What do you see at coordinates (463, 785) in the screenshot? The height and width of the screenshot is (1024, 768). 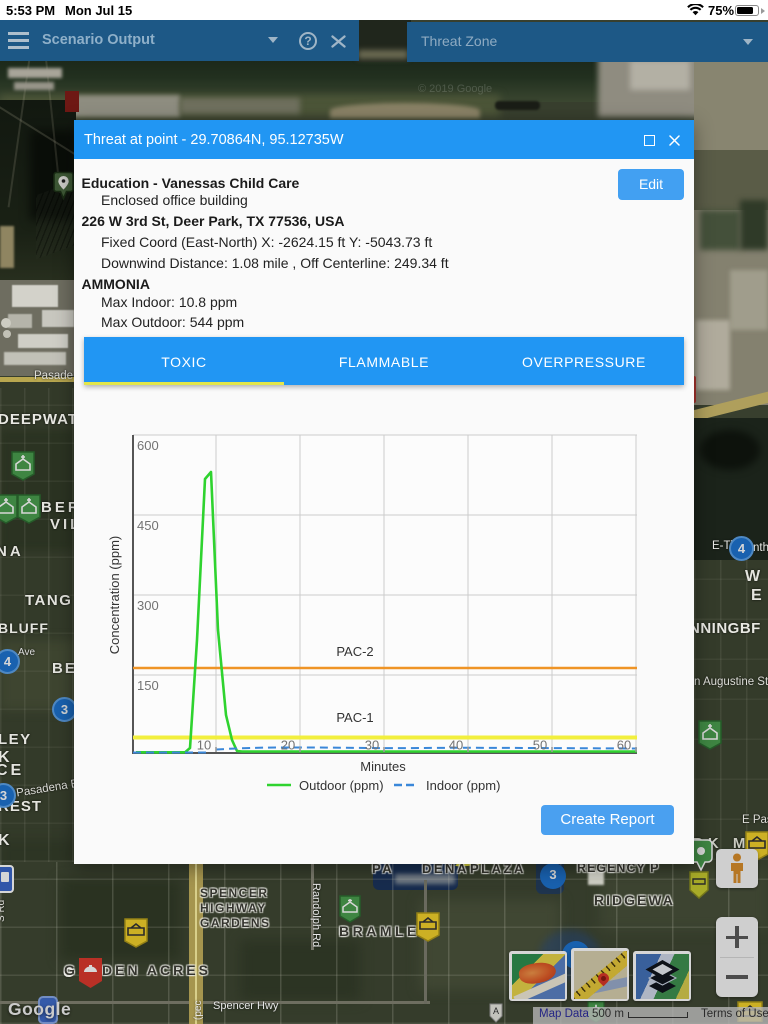 I see `svg-text: Indoor (ppm)` at bounding box center [463, 785].